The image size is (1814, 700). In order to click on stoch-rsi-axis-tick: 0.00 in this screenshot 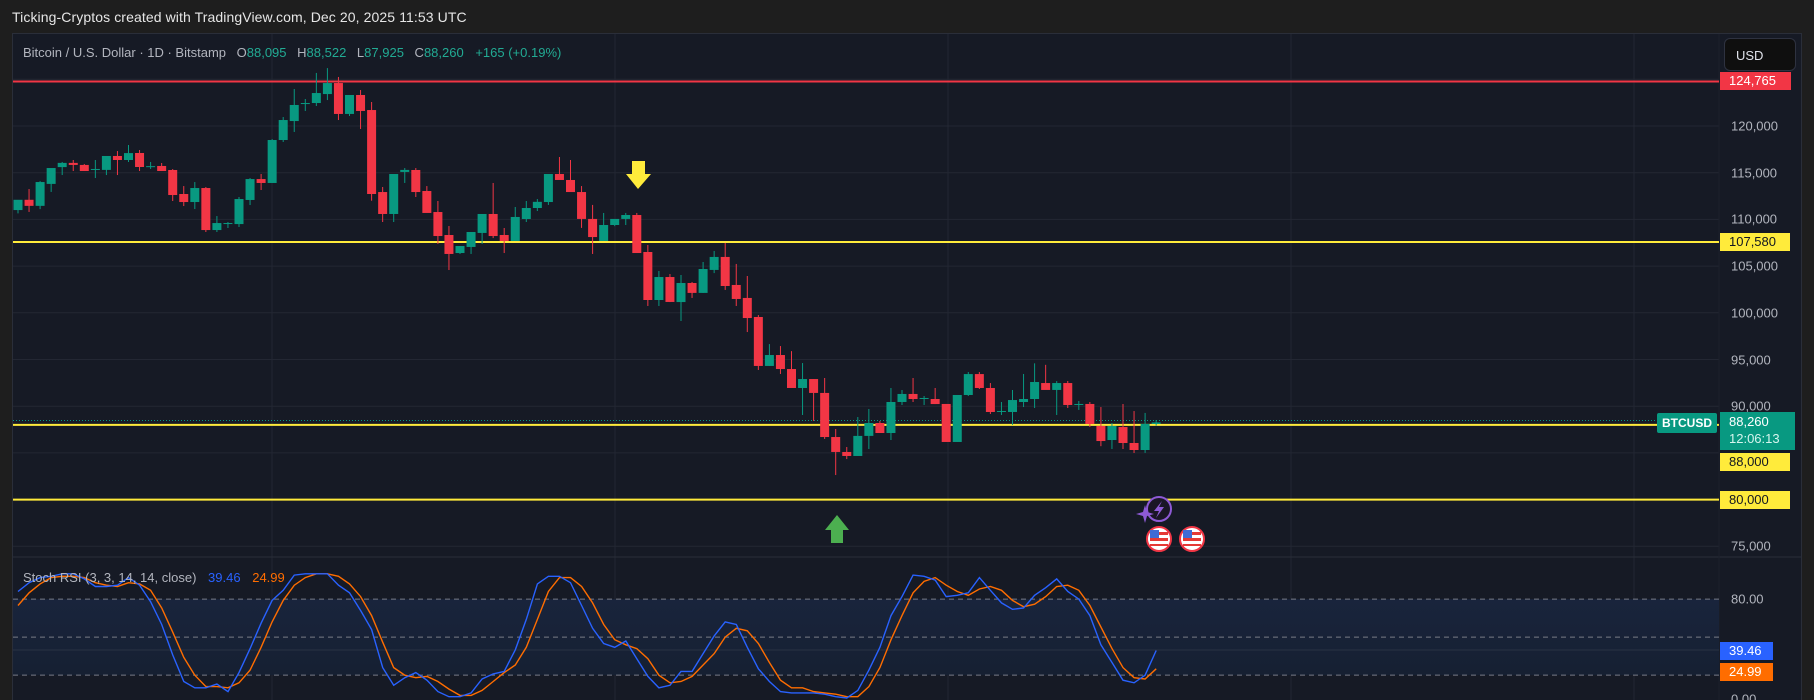, I will do `click(1744, 695)`.